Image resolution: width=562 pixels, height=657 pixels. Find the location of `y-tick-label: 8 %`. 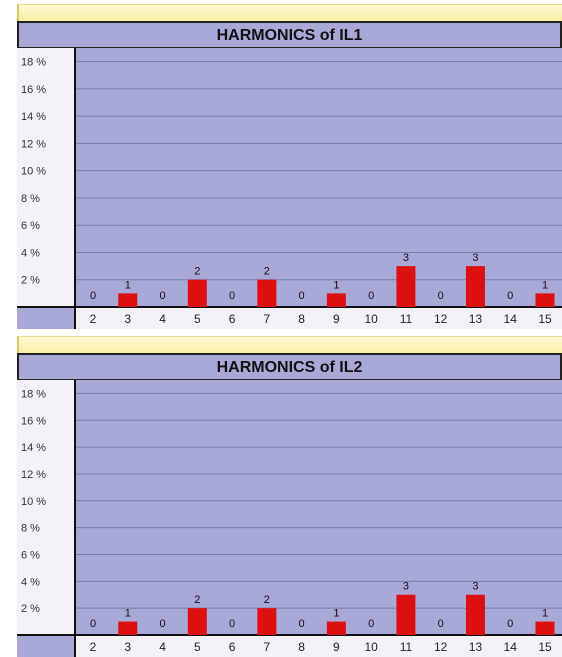

y-tick-label: 8 % is located at coordinates (30, 199).